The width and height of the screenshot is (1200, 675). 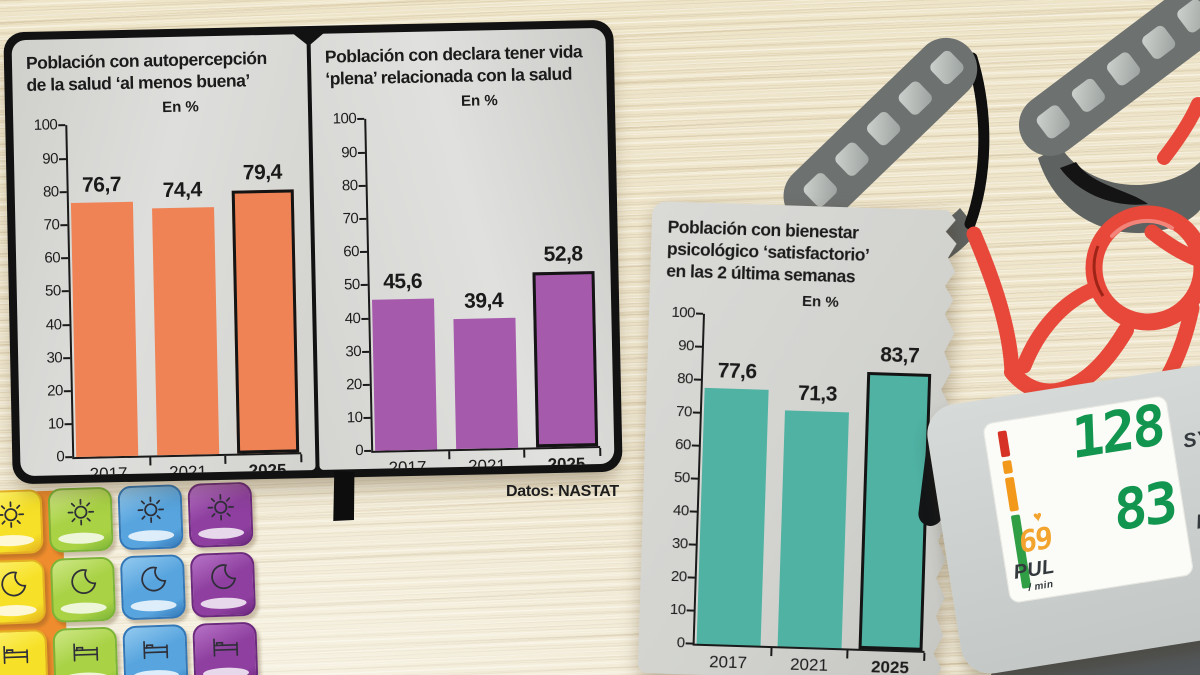 I want to click on bar-column: 39,4, so click(x=483, y=283).